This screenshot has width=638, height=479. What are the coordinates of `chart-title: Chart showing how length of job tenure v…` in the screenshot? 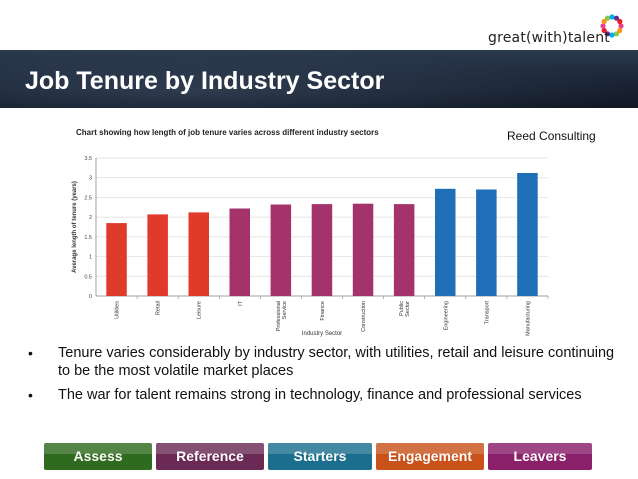 It's located at (227, 132).